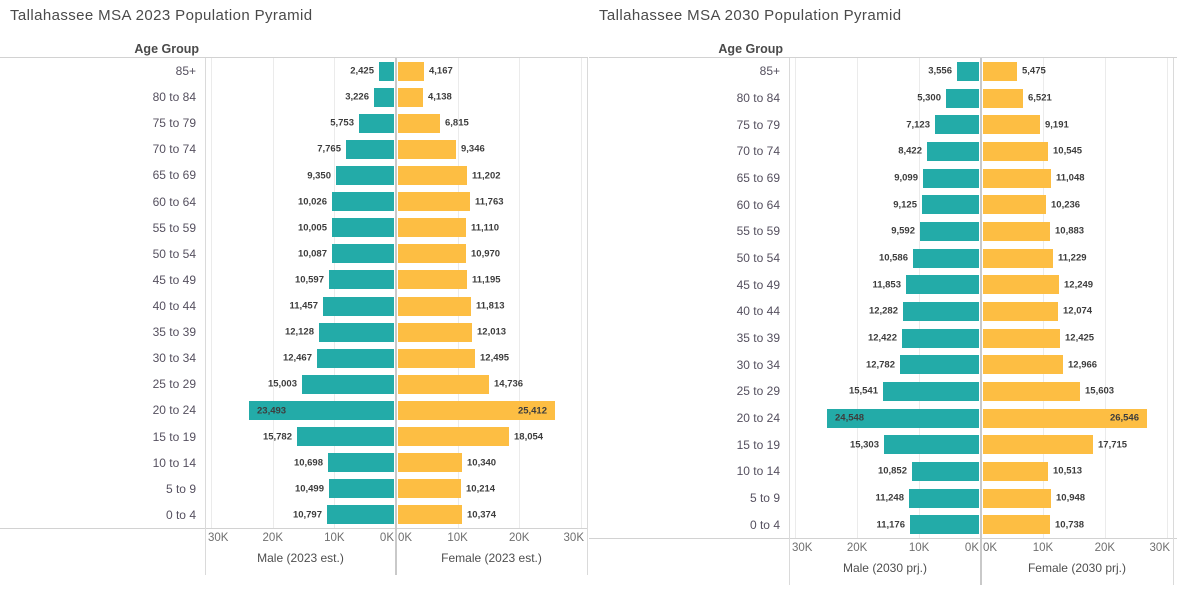 The image size is (1177, 590). What do you see at coordinates (758, 391) in the screenshot?
I see `age-group-tick-label: 25 to 29` at bounding box center [758, 391].